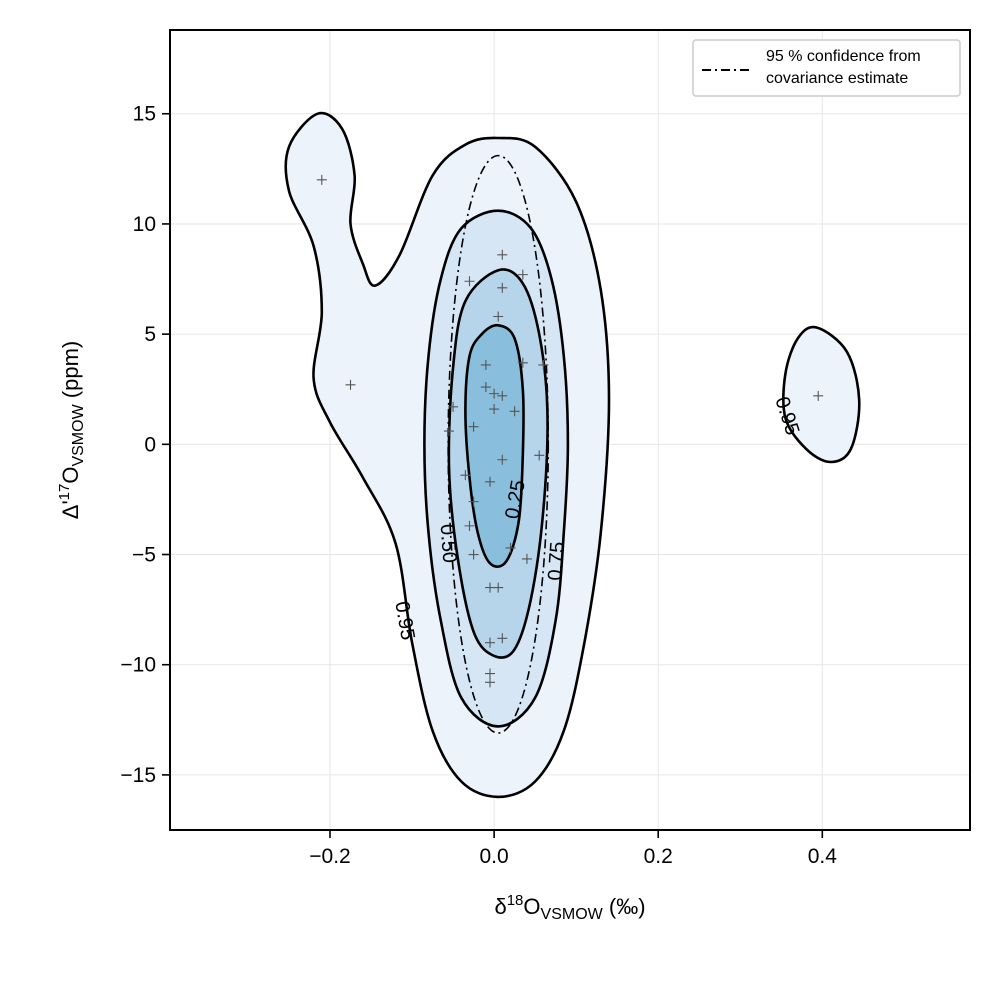 The width and height of the screenshot is (1000, 1000). Describe the element at coordinates (658, 856) in the screenshot. I see `x-tick-label: 0.2` at that location.